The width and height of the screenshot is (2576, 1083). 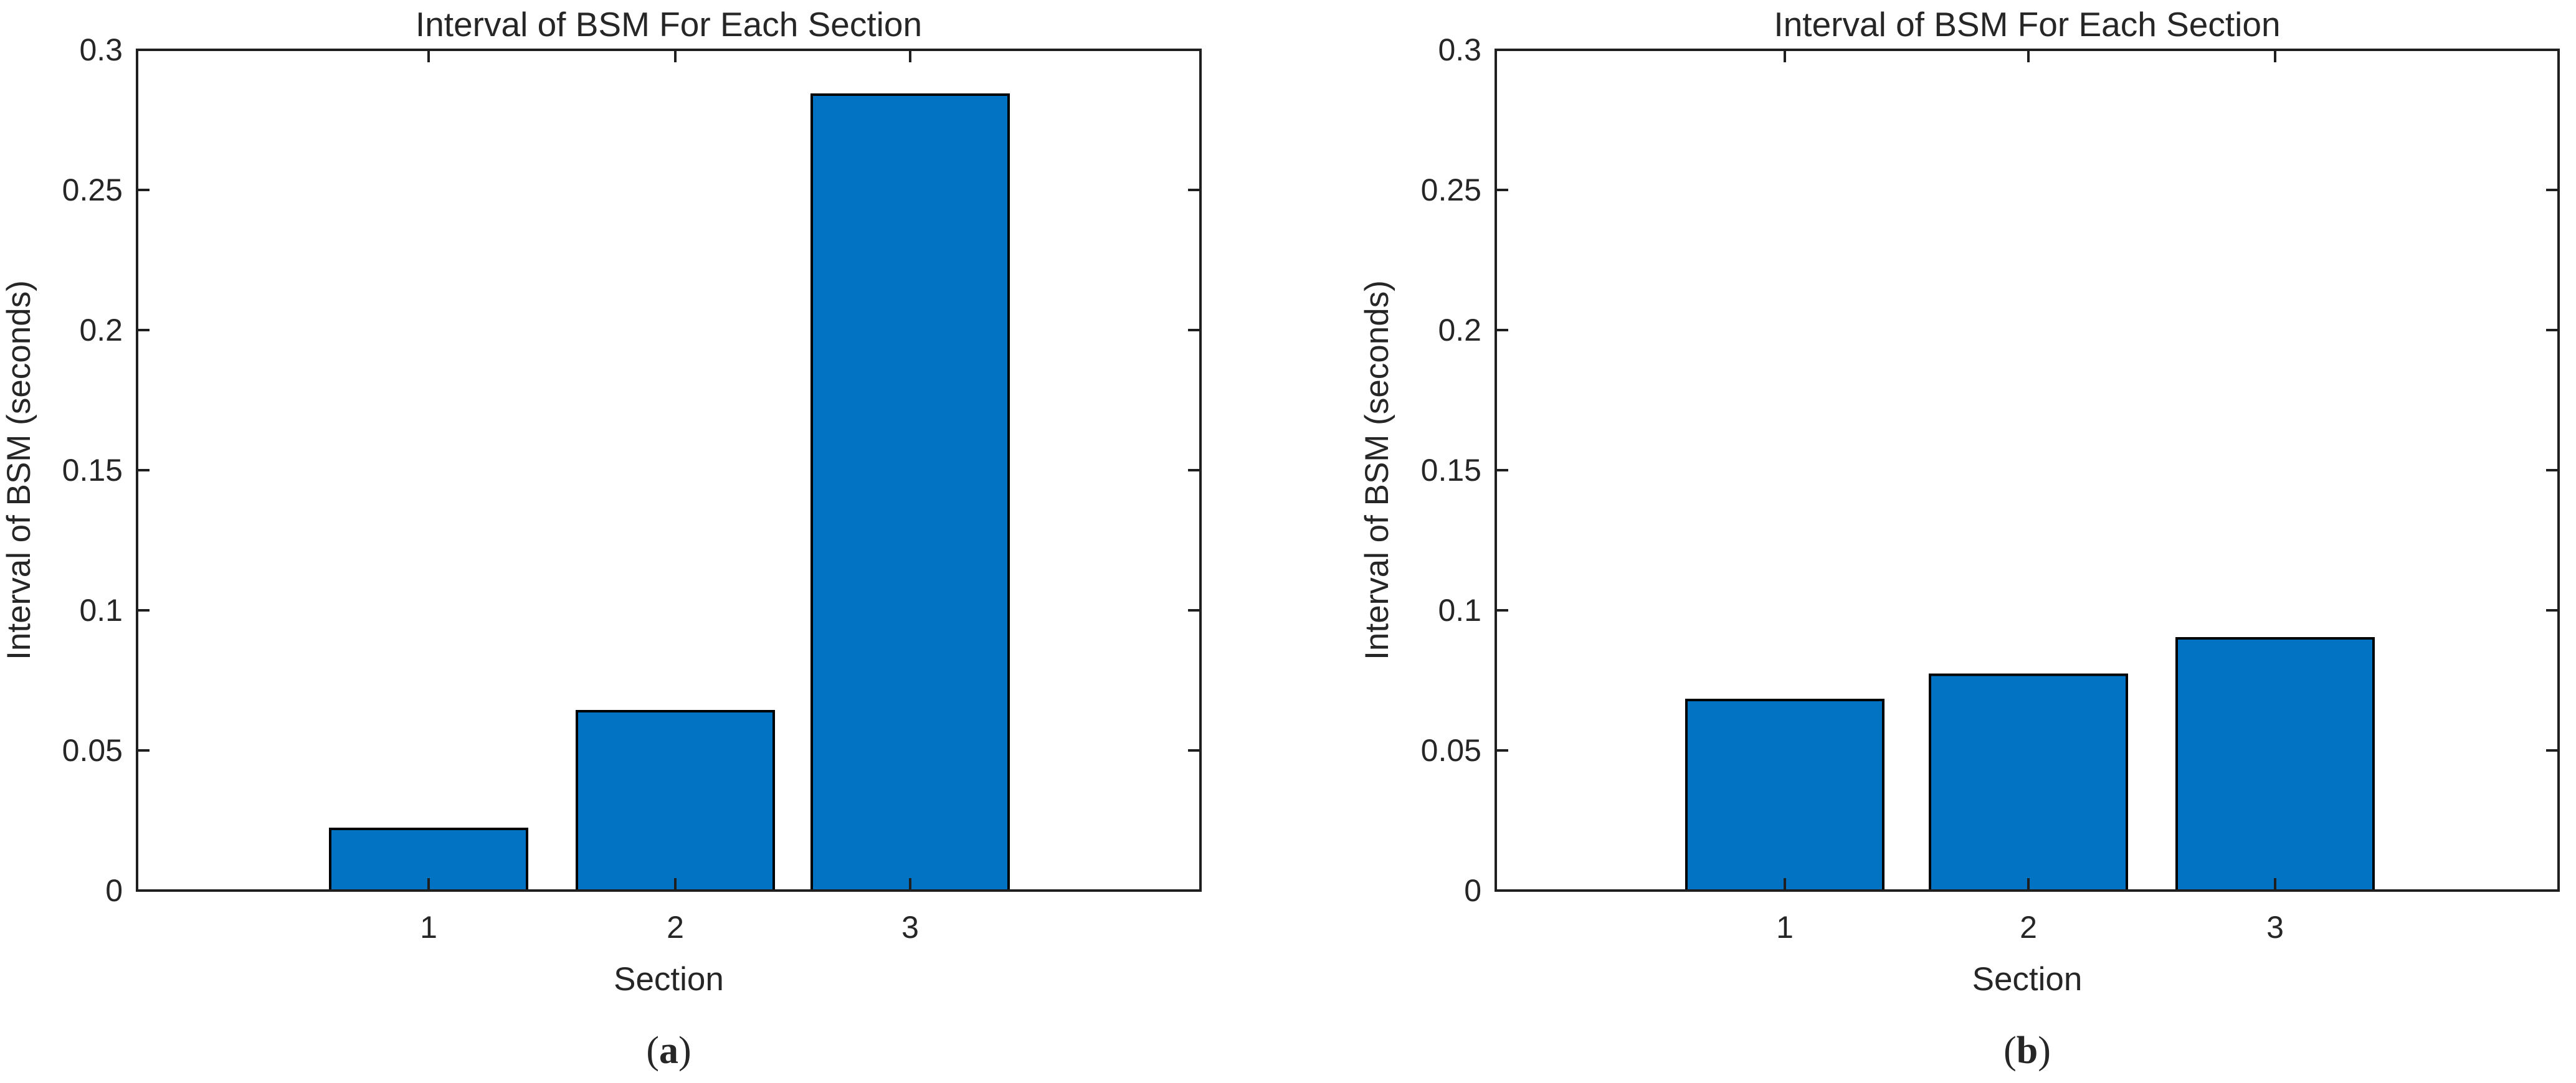 What do you see at coordinates (669, 25) in the screenshot?
I see `chart-title-a: Interval of BSM For Each Section` at bounding box center [669, 25].